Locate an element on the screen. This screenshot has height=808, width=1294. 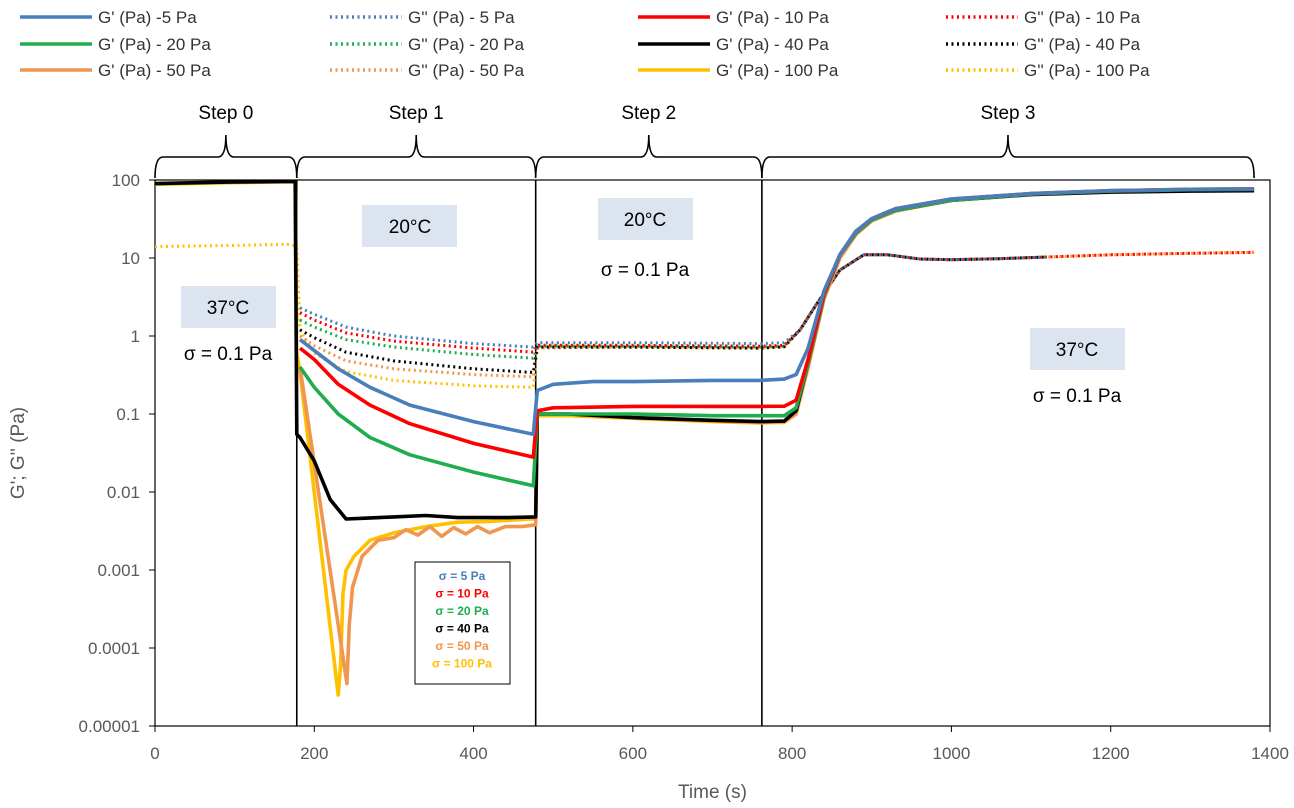
inset-legend-item: σ = 100 Pa is located at coordinates (462, 664).